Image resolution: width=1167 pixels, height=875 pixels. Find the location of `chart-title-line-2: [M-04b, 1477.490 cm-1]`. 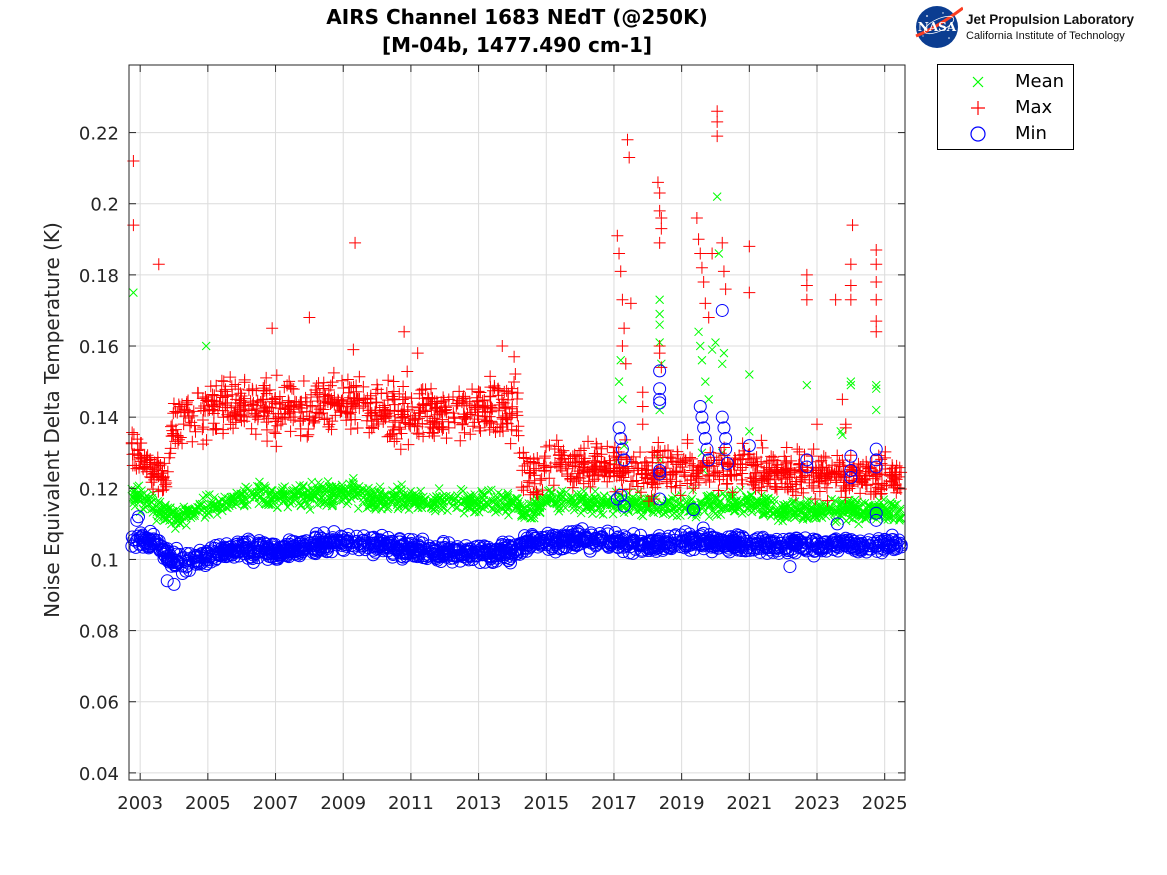

chart-title-line-2: [M-04b, 1477.490 cm-1] is located at coordinates (517, 45).